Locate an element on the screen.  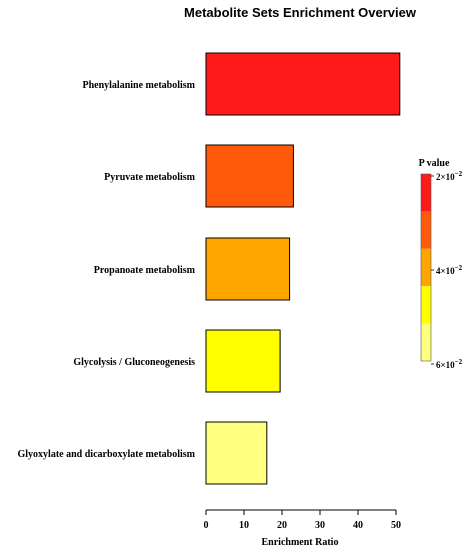
category-label-1: Pyruvate metabolism is located at coordinates (149, 177).